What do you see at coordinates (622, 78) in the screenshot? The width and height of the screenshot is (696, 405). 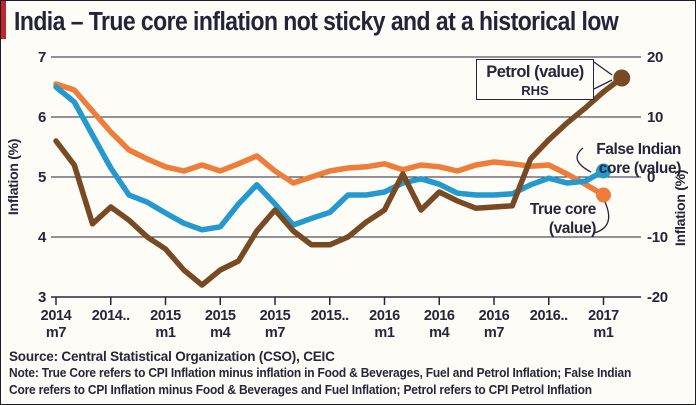 I see `series-end-dot-petrol` at bounding box center [622, 78].